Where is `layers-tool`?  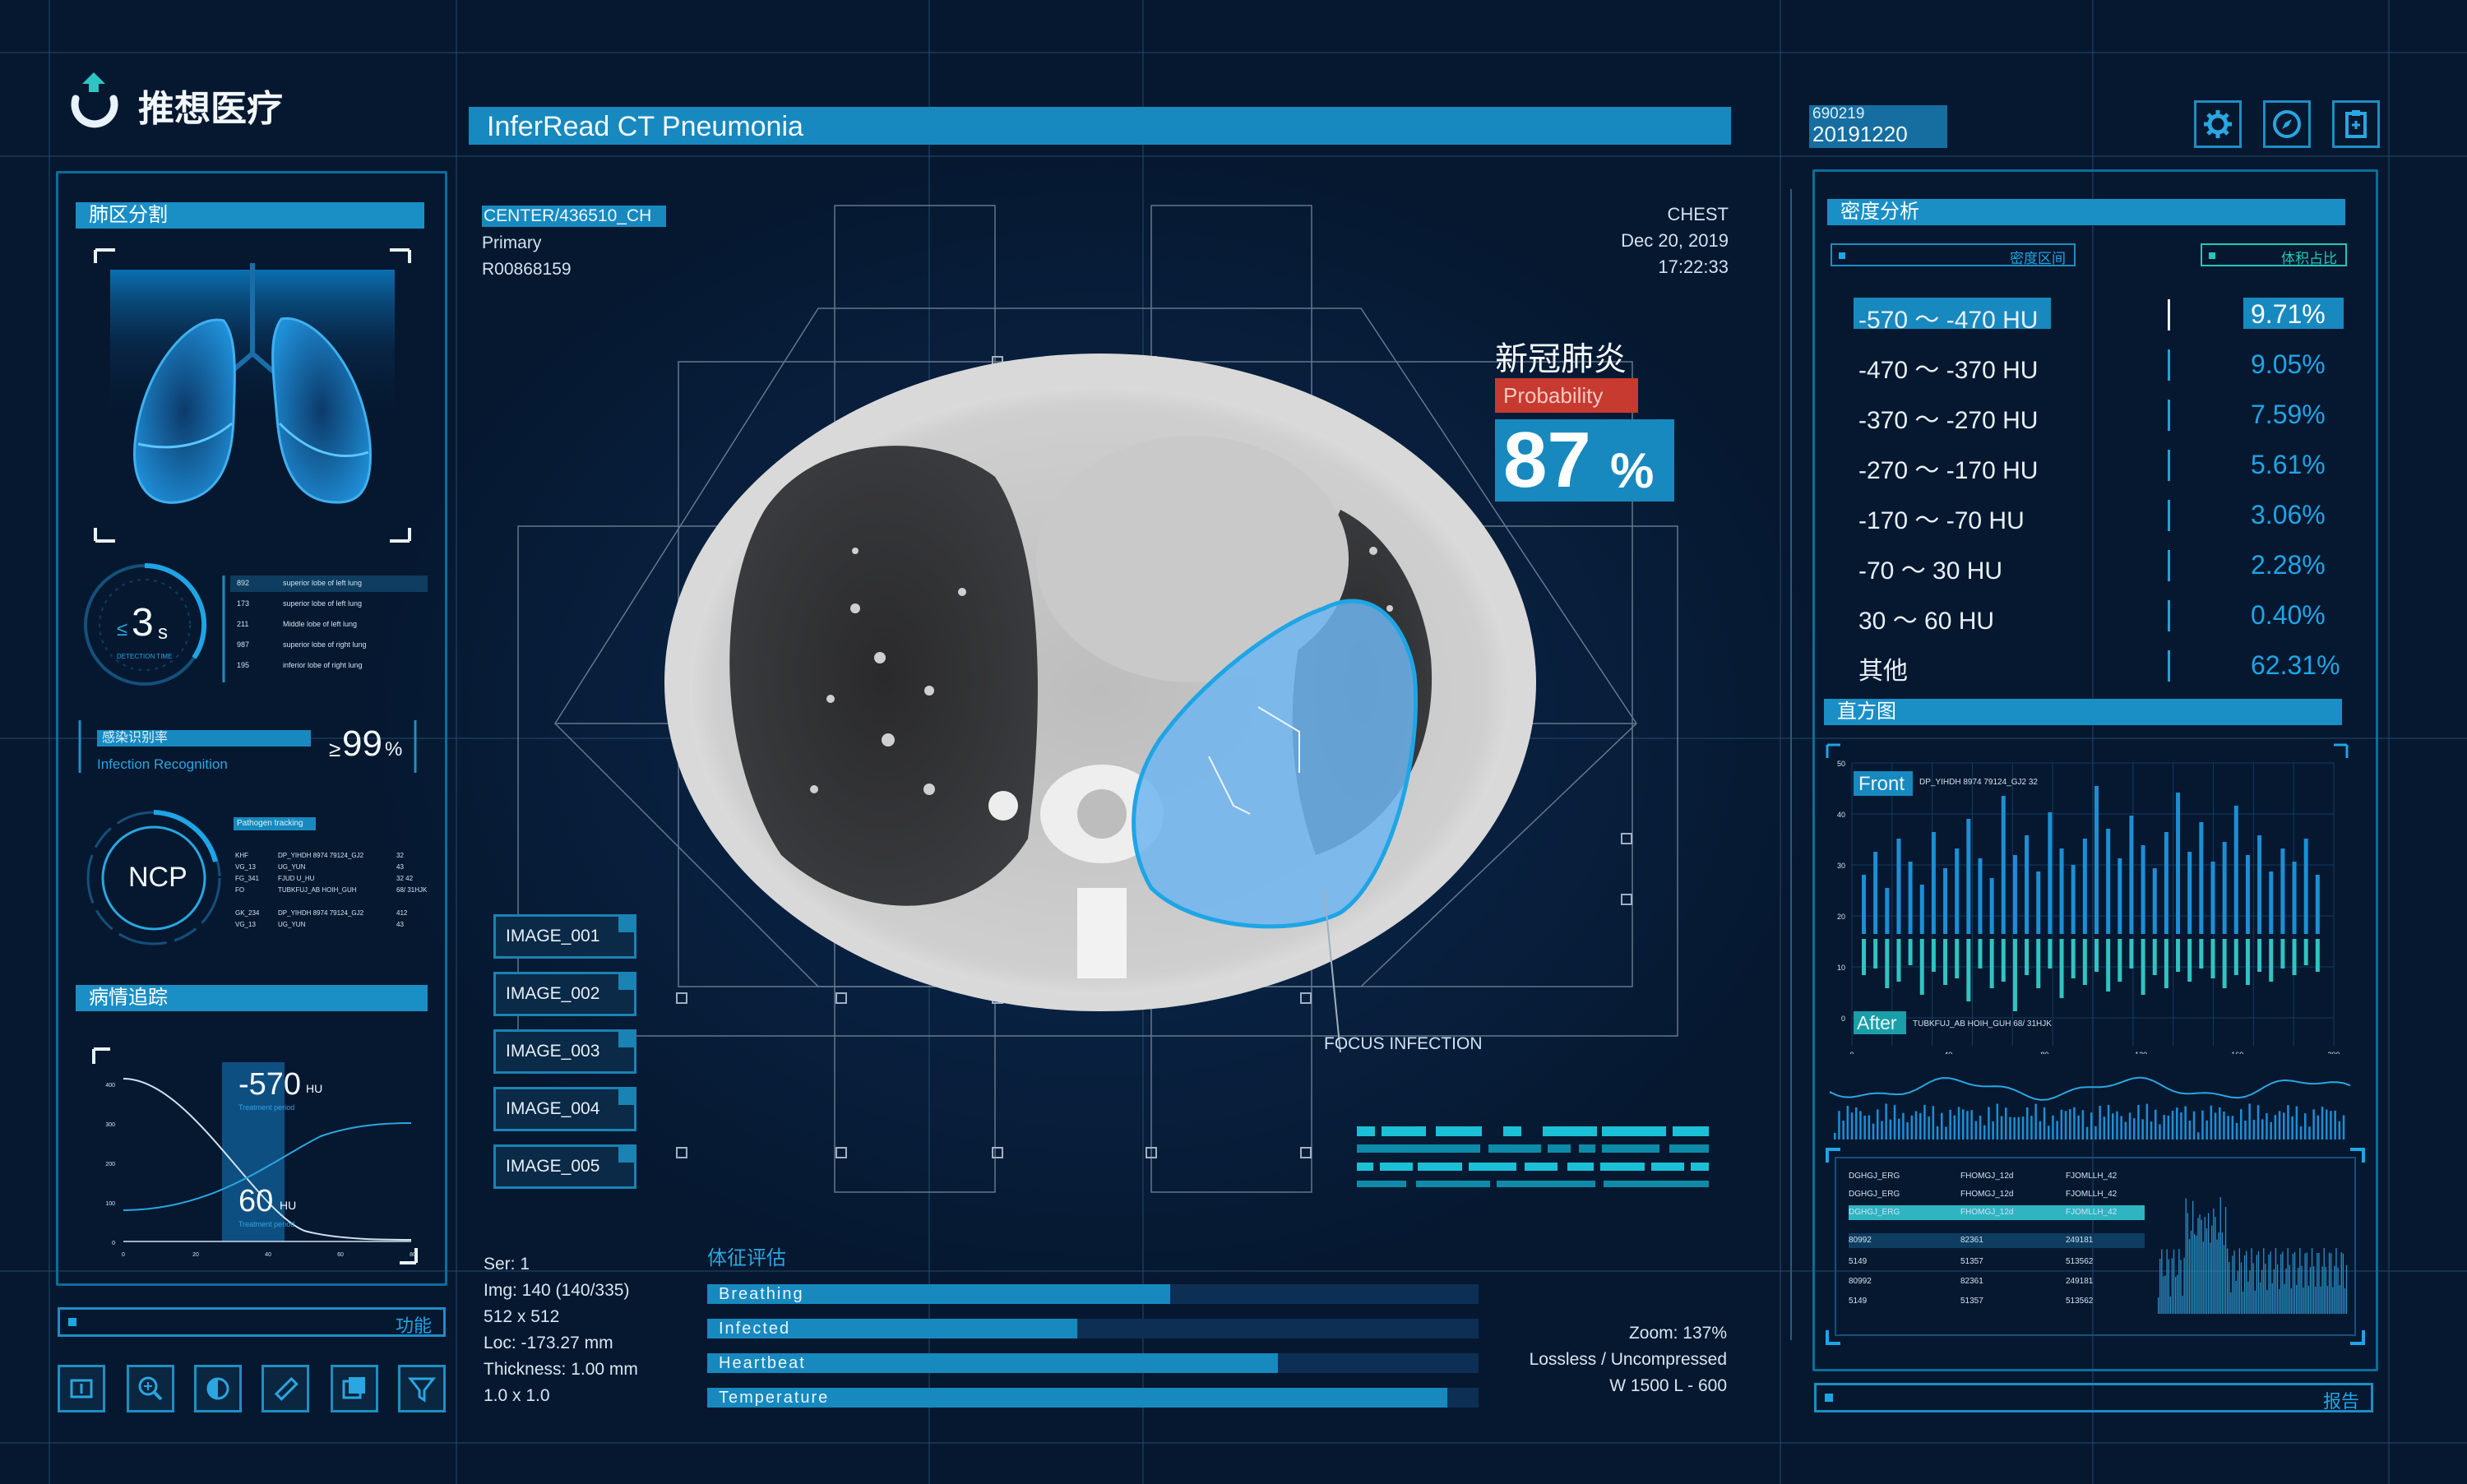 layers-tool is located at coordinates (355, 1389).